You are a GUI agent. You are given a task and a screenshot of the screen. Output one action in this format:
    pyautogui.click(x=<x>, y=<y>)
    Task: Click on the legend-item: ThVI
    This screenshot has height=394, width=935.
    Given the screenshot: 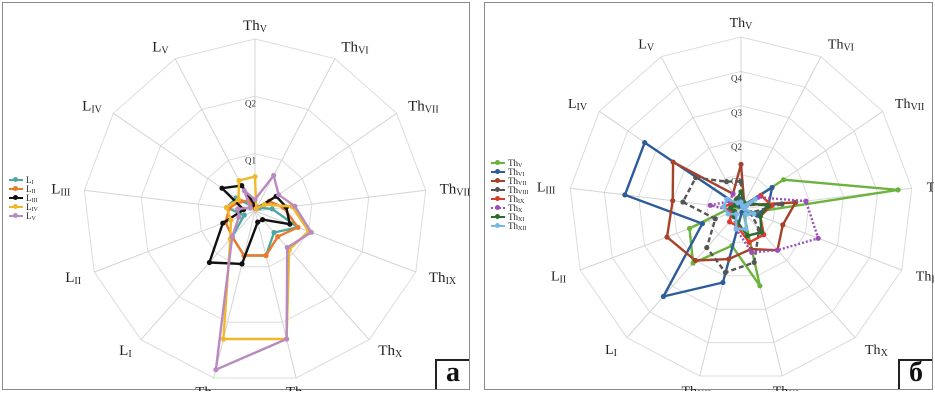 What is the action you would take?
    pyautogui.click(x=509, y=172)
    